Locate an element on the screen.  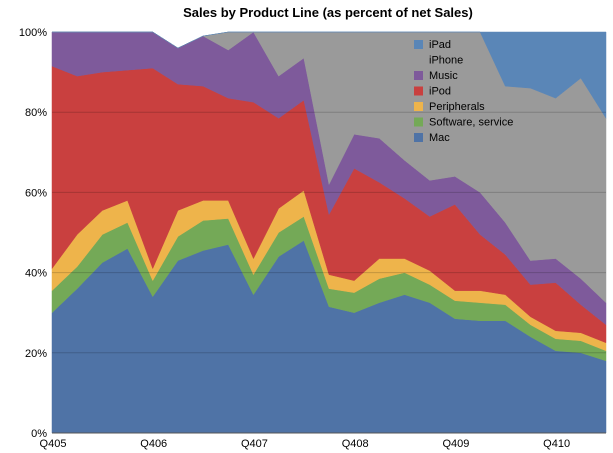
y-tick-label: 20% is located at coordinates (36, 354).